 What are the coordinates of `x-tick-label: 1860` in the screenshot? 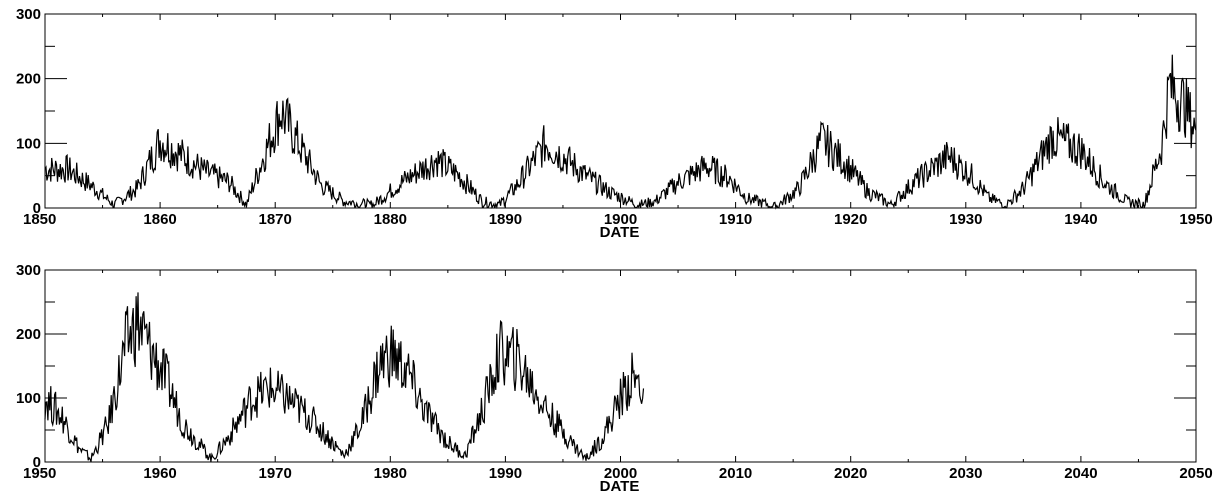 It's located at (159, 219).